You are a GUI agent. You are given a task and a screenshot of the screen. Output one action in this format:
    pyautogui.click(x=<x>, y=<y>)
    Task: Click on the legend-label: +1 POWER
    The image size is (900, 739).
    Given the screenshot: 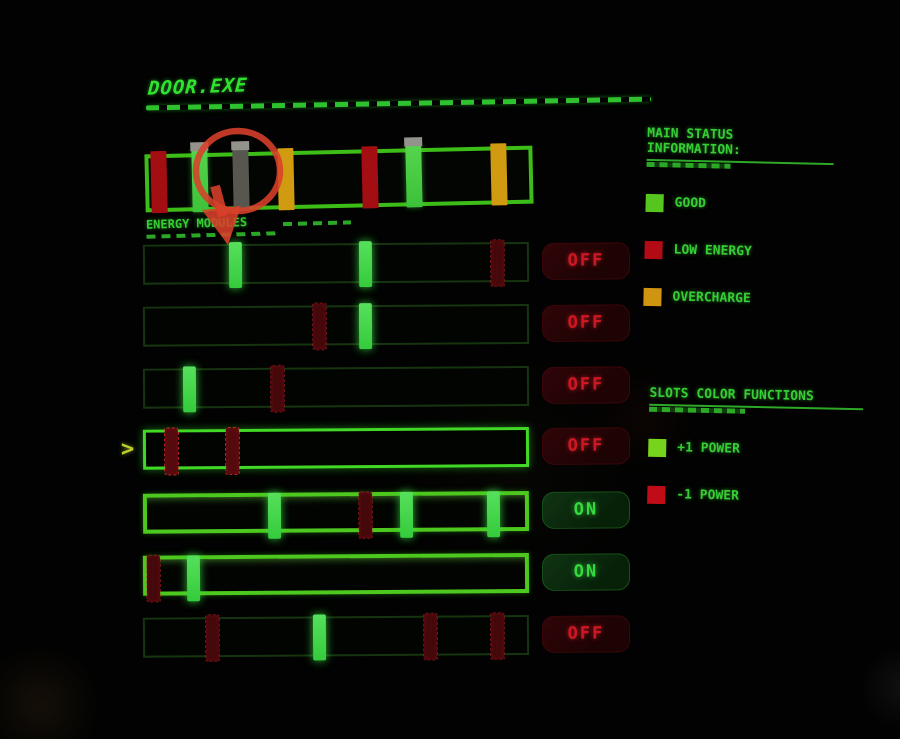 What is the action you would take?
    pyautogui.click(x=709, y=448)
    